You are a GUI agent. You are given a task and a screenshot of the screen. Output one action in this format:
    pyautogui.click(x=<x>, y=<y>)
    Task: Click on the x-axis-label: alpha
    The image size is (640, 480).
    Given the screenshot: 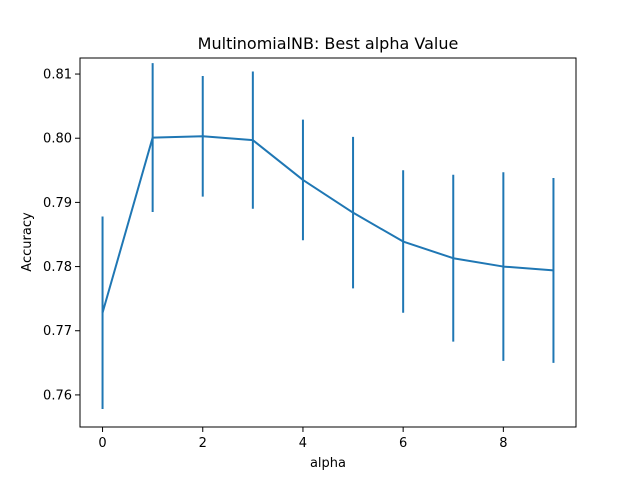 What is the action you would take?
    pyautogui.click(x=328, y=463)
    